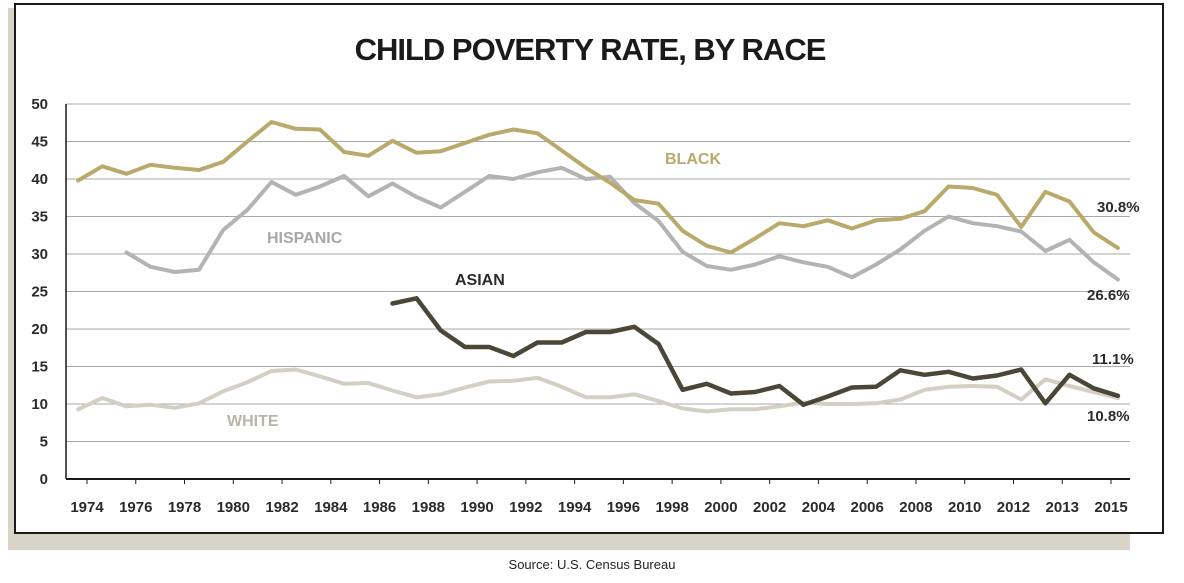 This screenshot has height=583, width=1184. I want to click on x-tick-label: 1988, so click(428, 507).